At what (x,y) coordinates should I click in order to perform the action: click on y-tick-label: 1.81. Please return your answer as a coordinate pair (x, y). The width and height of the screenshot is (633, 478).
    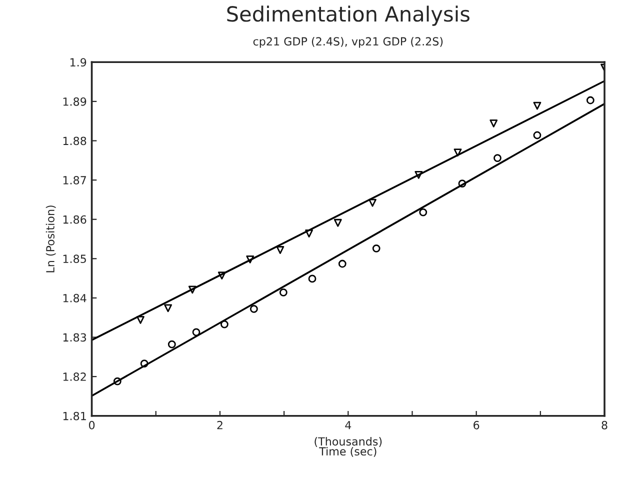
    Looking at the image, I should click on (74, 416).